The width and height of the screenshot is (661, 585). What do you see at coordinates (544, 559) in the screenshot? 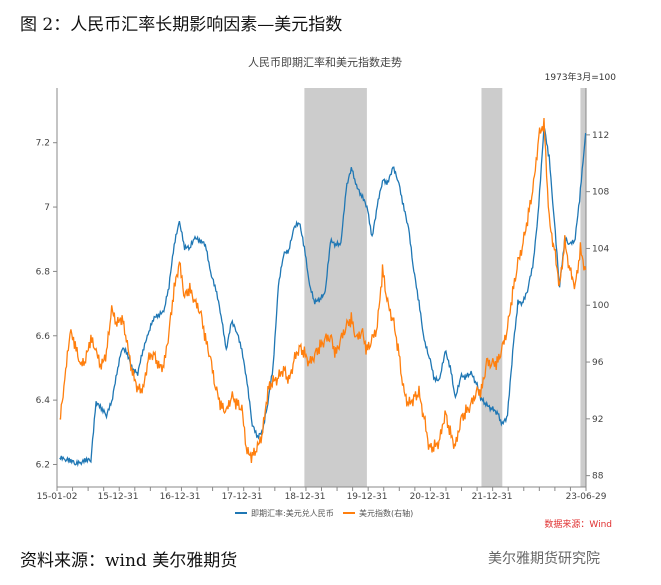
I see `watermark: 美尔雅期货研究院` at bounding box center [544, 559].